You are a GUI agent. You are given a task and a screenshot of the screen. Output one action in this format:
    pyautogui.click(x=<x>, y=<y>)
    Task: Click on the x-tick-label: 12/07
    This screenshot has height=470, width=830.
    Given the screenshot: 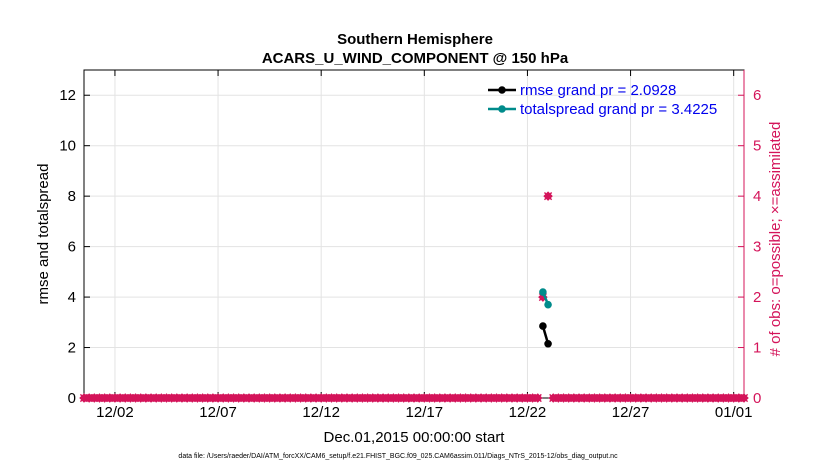 What is the action you would take?
    pyautogui.click(x=218, y=412)
    